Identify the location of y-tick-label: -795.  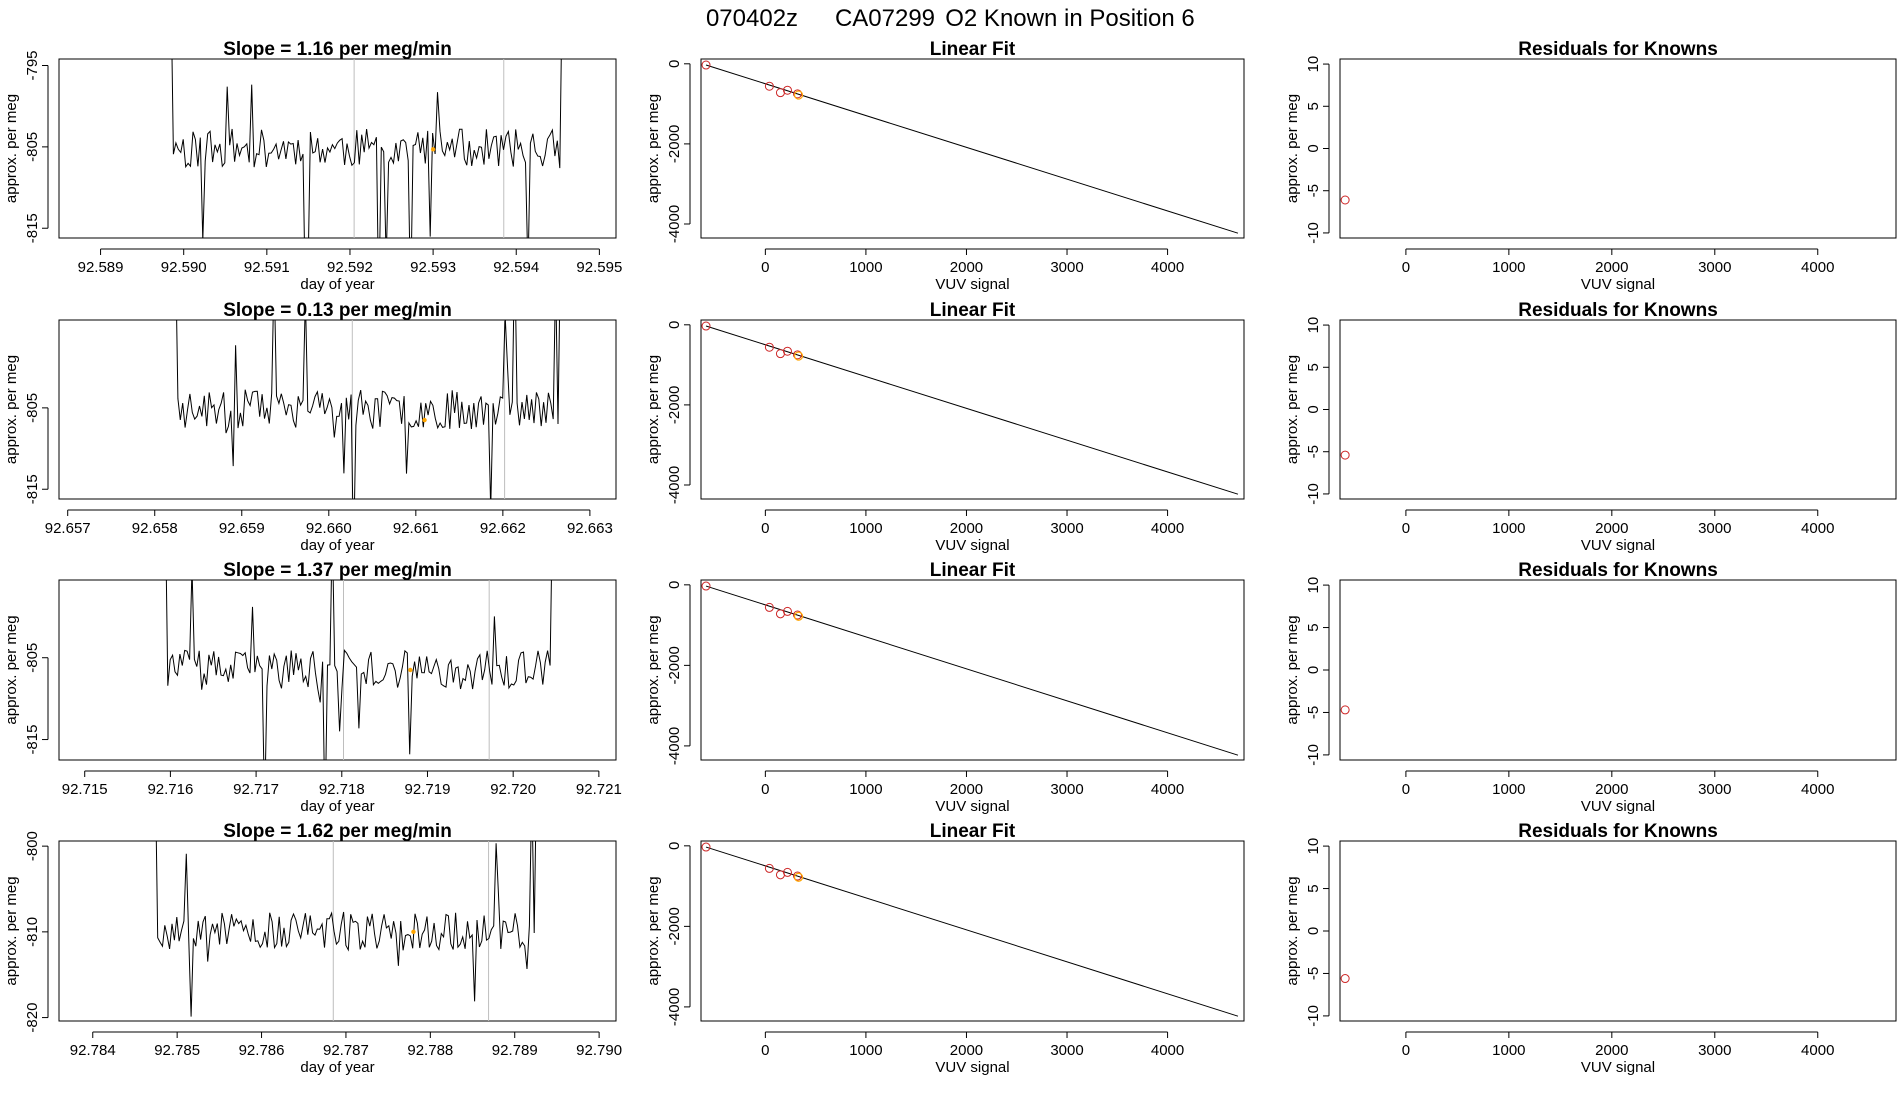
(32, 65).